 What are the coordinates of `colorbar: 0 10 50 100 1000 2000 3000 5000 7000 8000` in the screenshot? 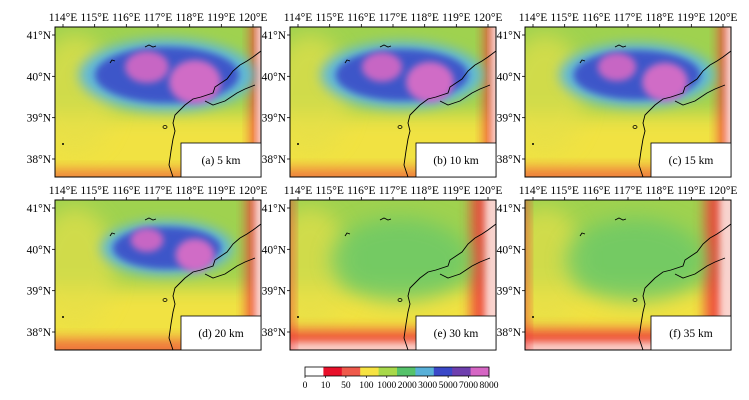 It's located at (401, 378).